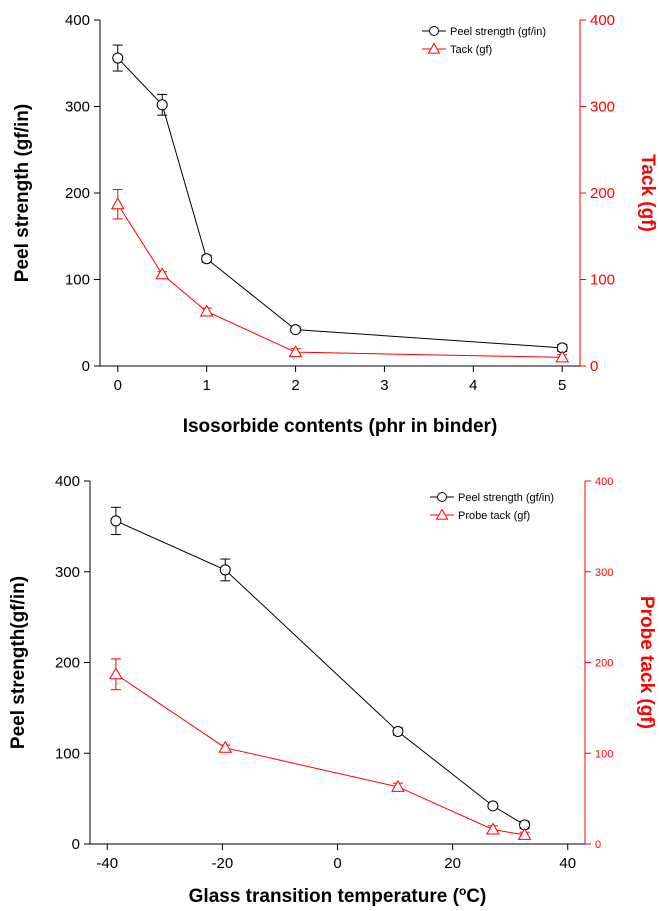 This screenshot has height=911, width=659. I want to click on legend-label: Probe tack (gf), so click(494, 516).